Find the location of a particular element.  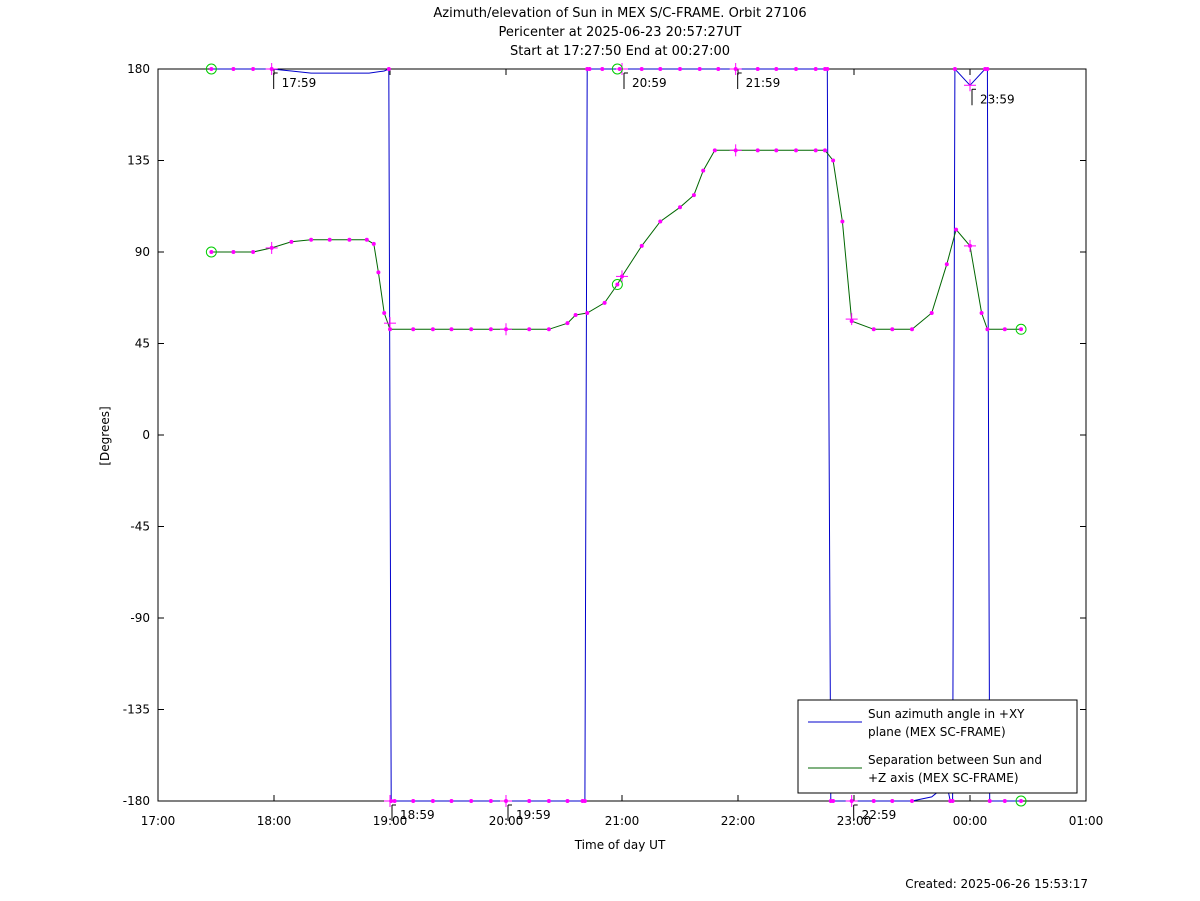

title-line: Start at 17:27:50 End at 00:27:00 is located at coordinates (620, 51).